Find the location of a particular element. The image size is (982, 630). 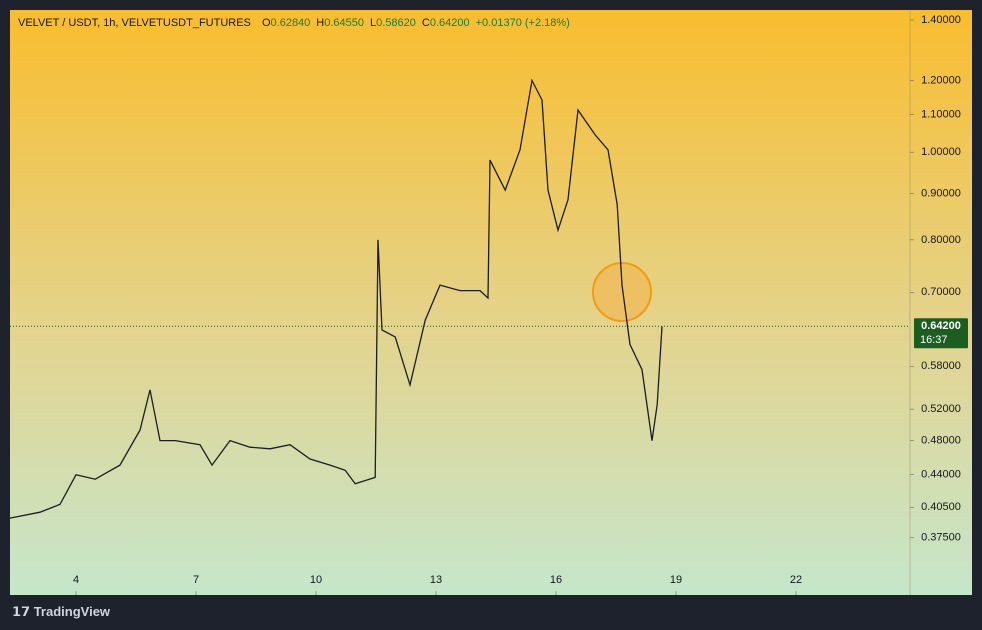

last-price-label: 0.64200 is located at coordinates (941, 326).